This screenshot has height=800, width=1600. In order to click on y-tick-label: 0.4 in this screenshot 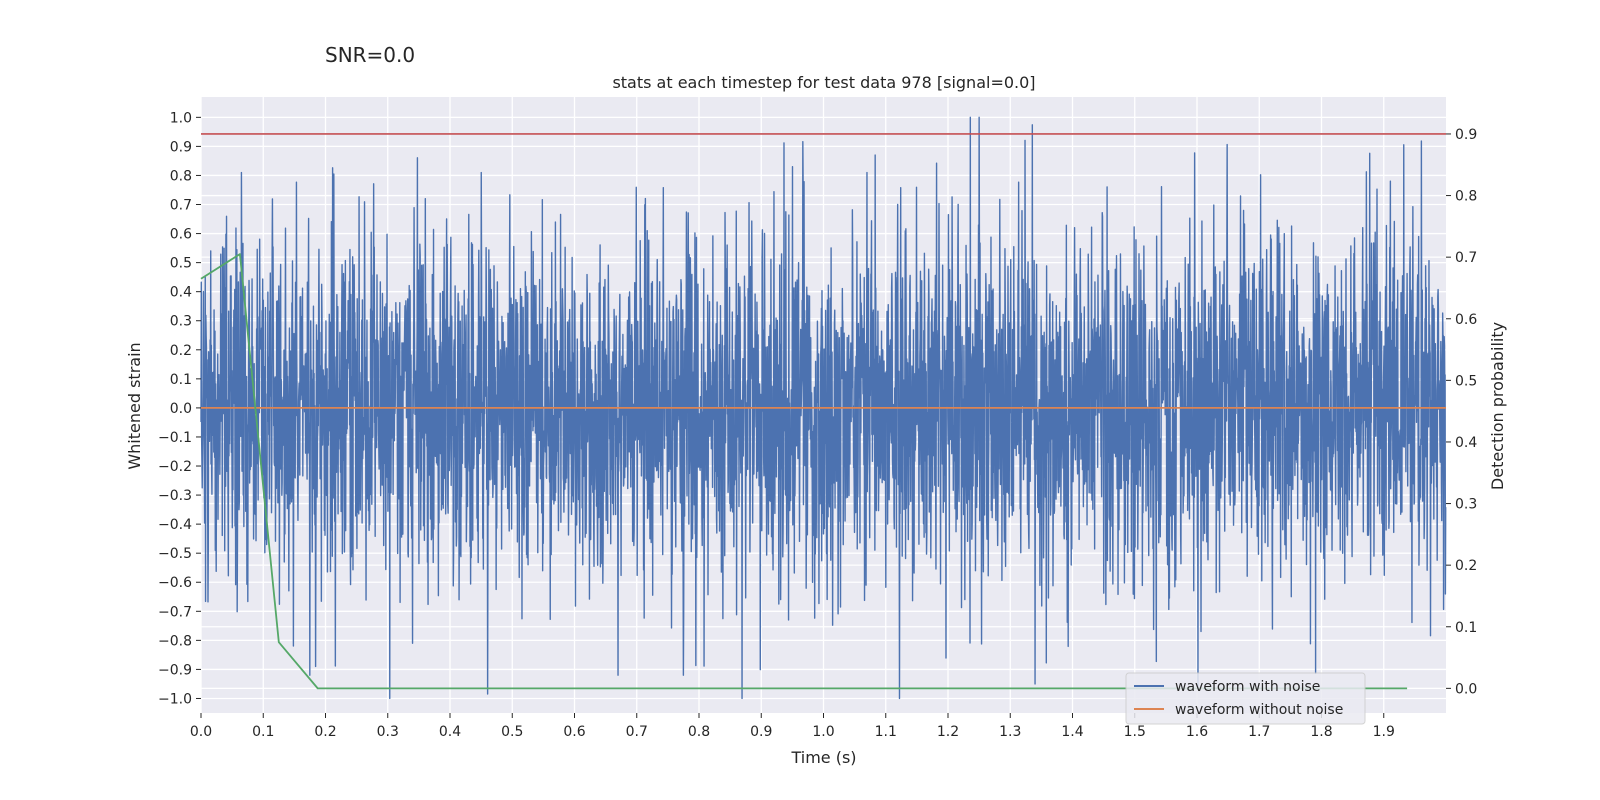, I will do `click(181, 293)`.